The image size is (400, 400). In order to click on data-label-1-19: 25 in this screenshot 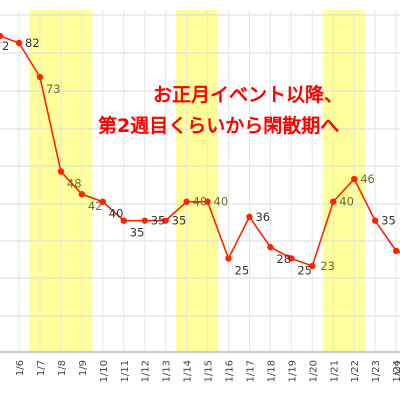, I will do `click(304, 270)`.